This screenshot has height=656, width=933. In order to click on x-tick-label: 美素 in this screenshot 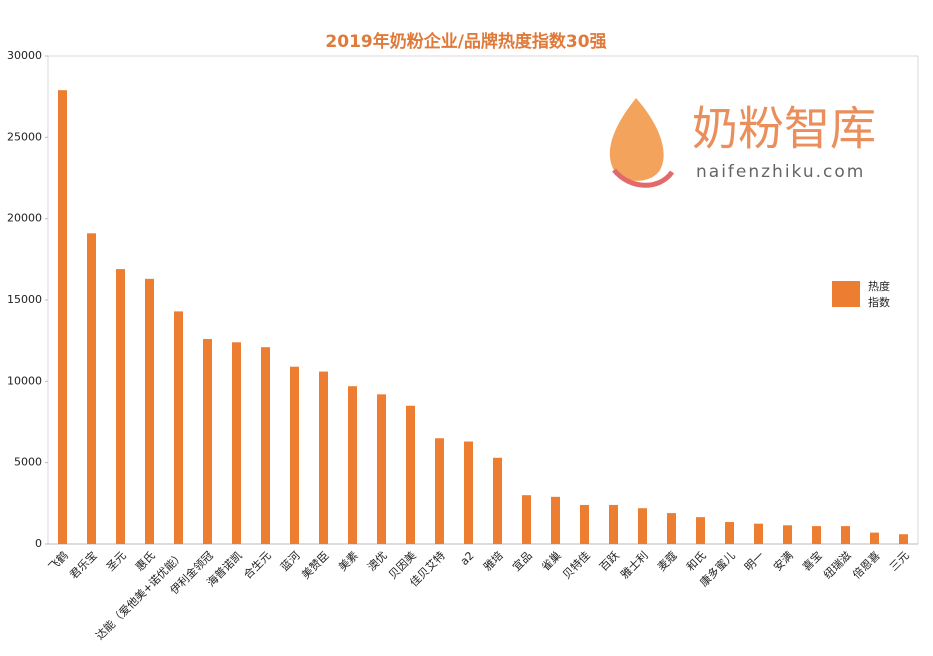, I will do `click(348, 561)`.